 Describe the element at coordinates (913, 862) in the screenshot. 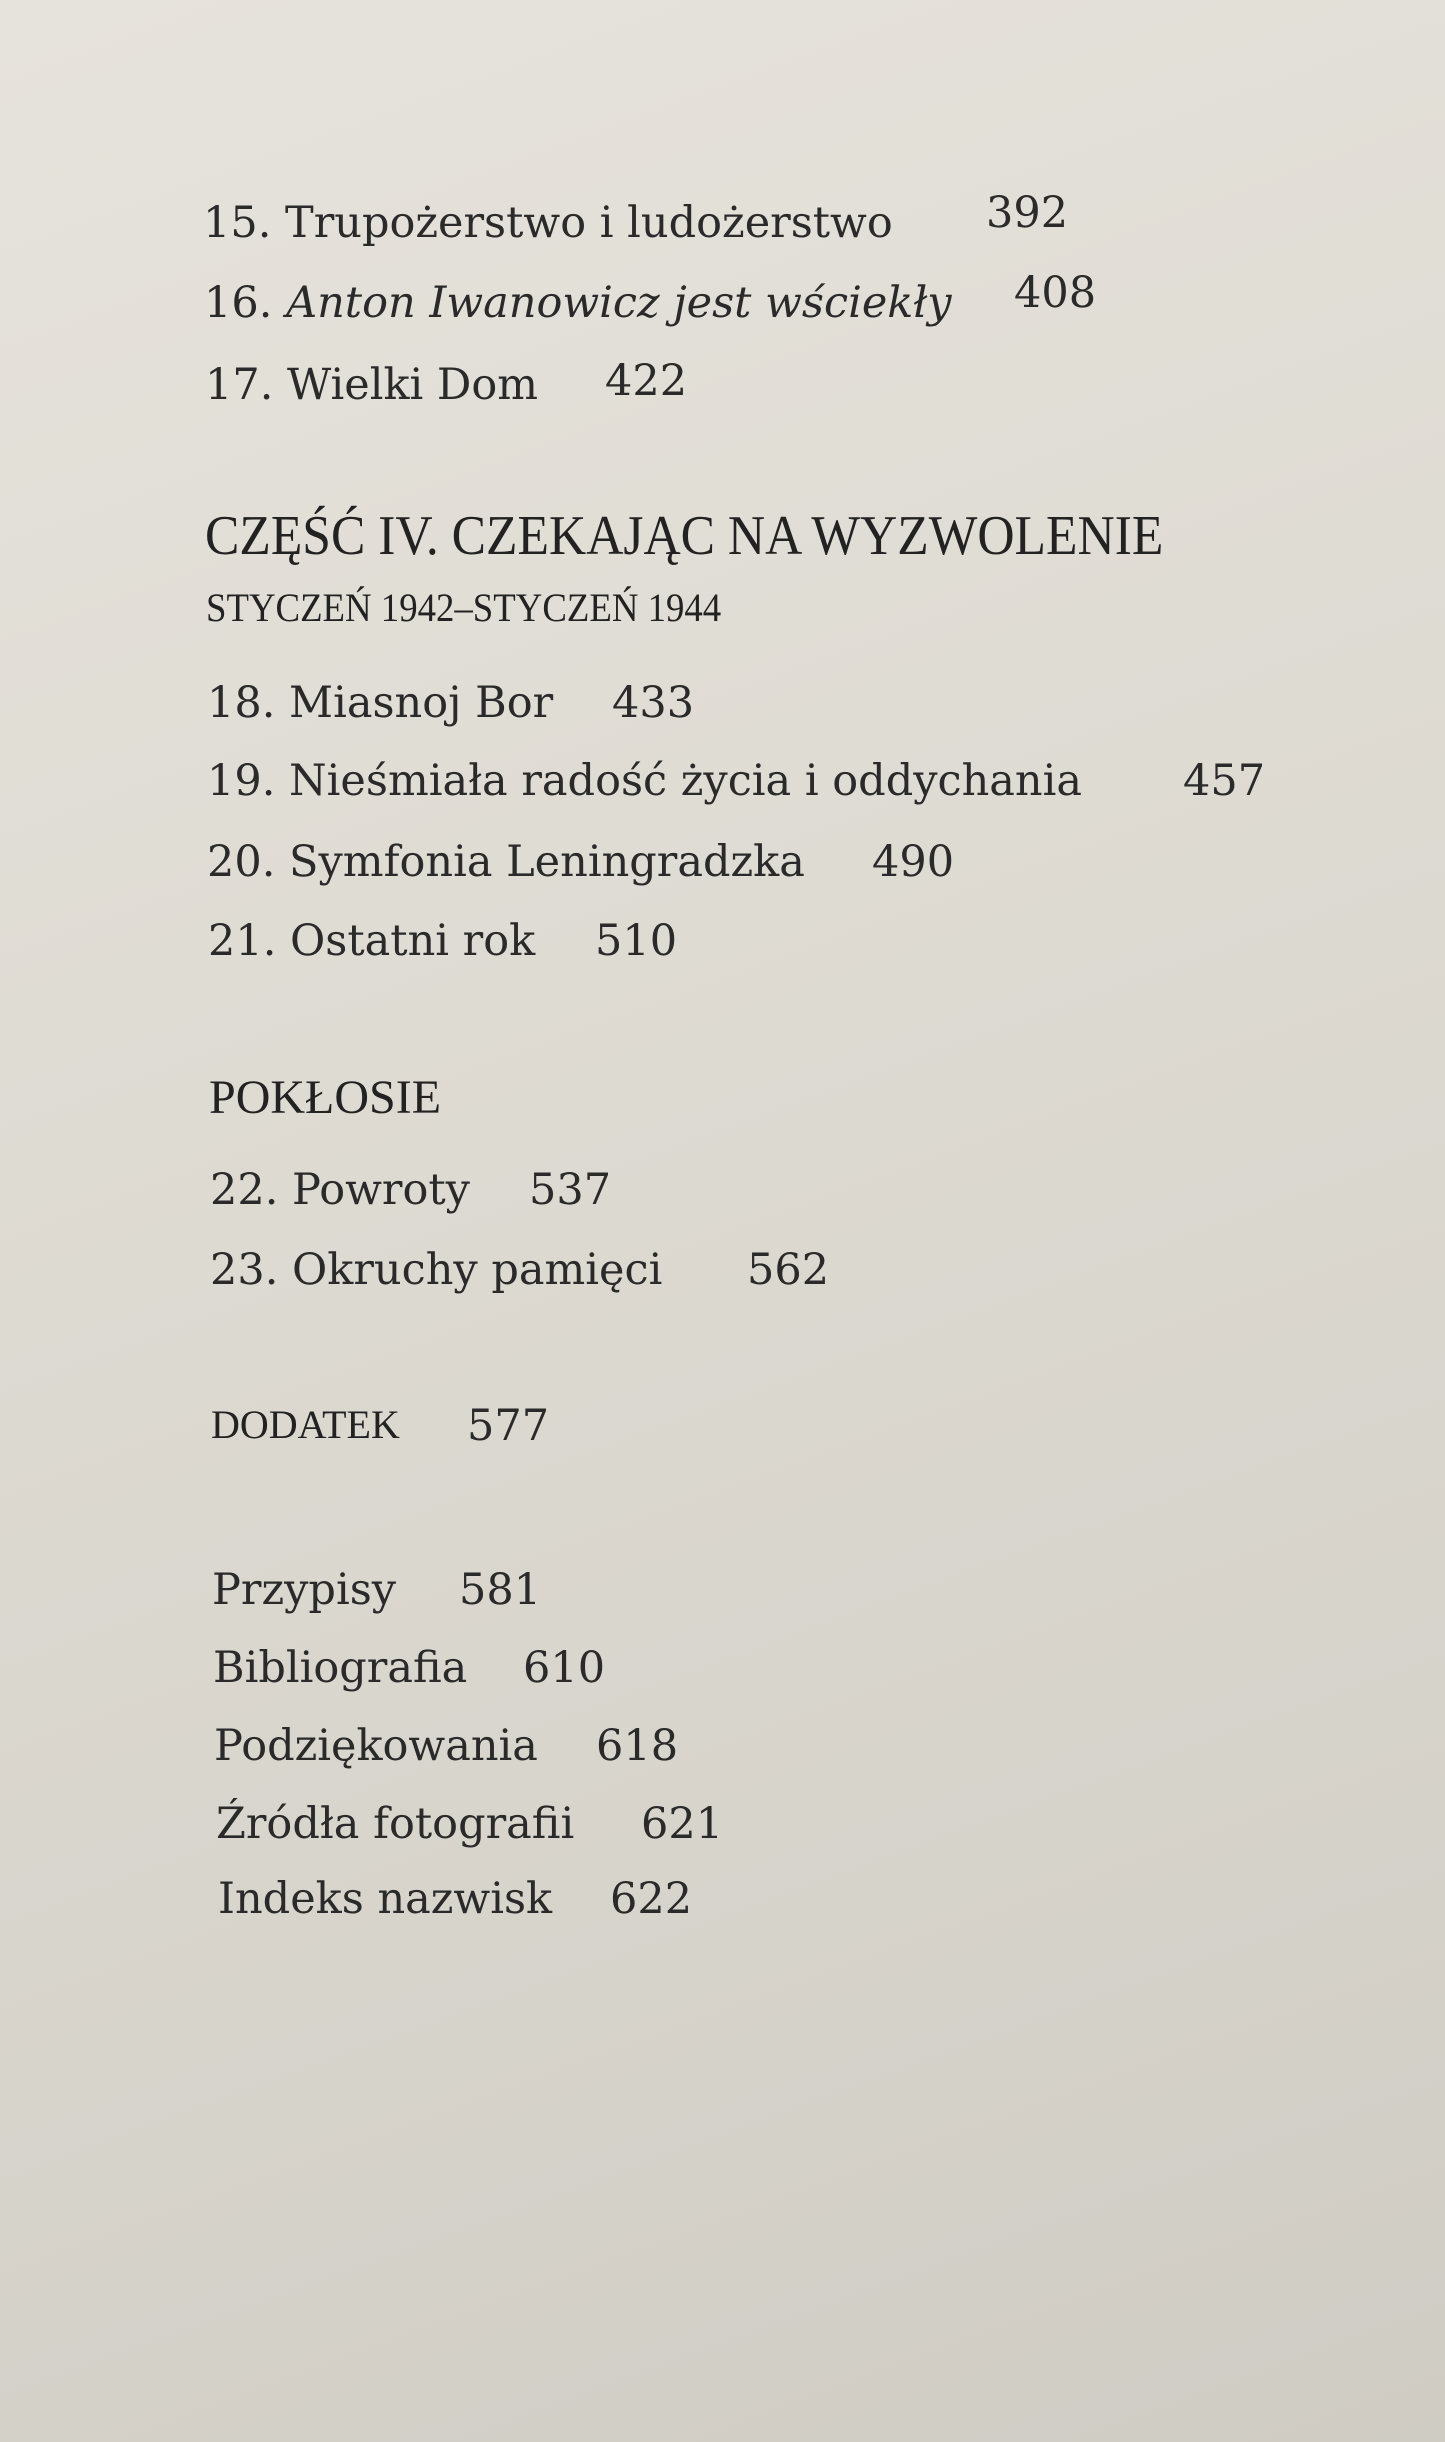

I see `entry-page: 490` at that location.